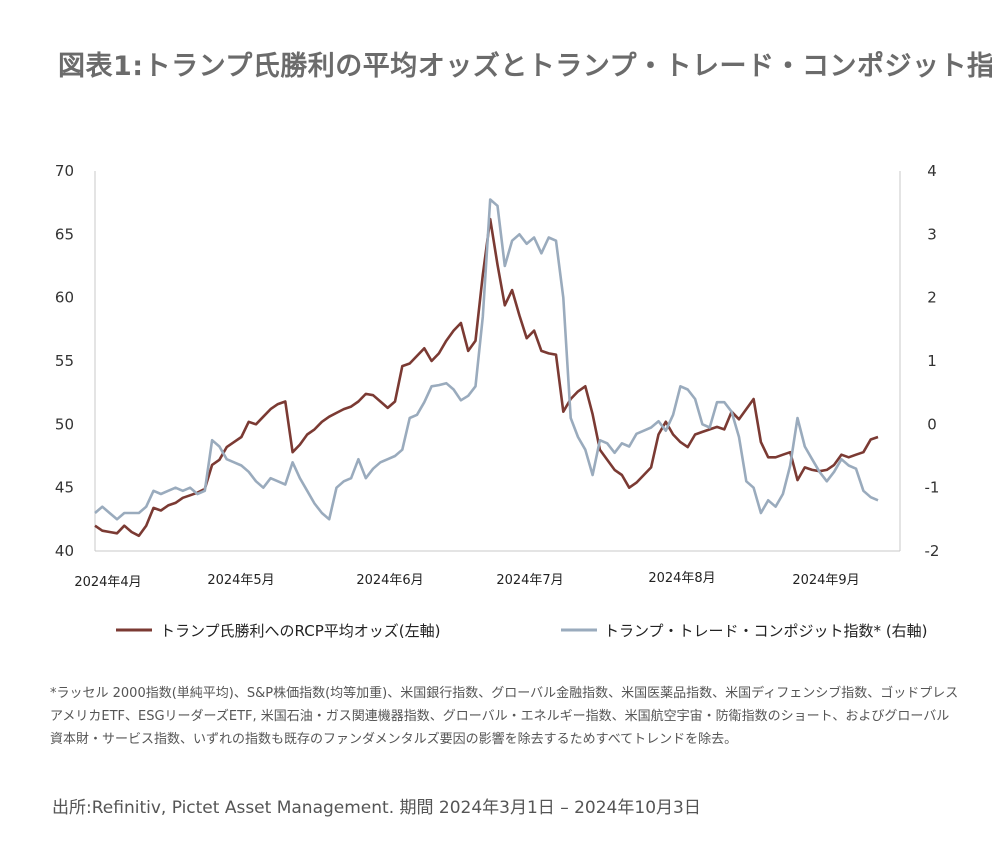  I want to click on x-tick-label: 2024年5月, so click(240, 580).